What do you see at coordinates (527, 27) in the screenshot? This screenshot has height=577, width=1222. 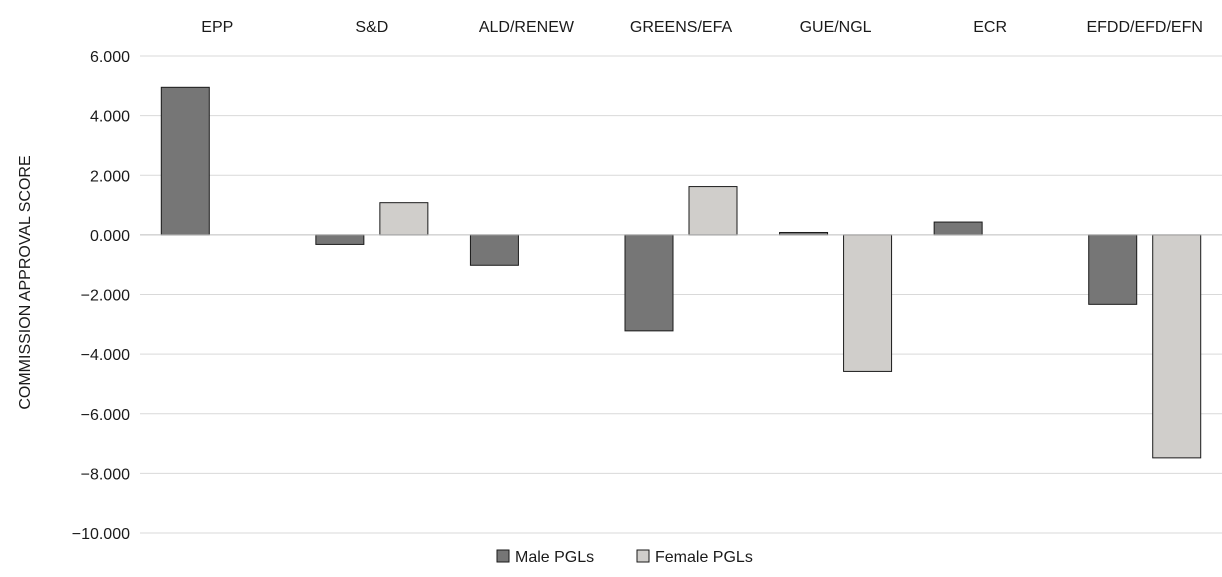 I see `category-label: ALD/RENEW` at bounding box center [527, 27].